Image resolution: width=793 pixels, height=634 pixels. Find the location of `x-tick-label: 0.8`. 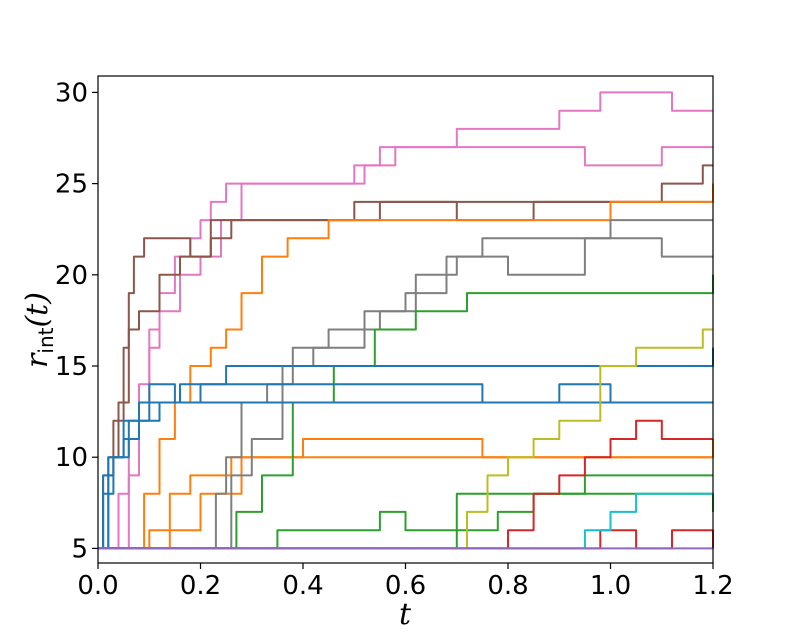

x-tick-label: 0.8 is located at coordinates (507, 586).